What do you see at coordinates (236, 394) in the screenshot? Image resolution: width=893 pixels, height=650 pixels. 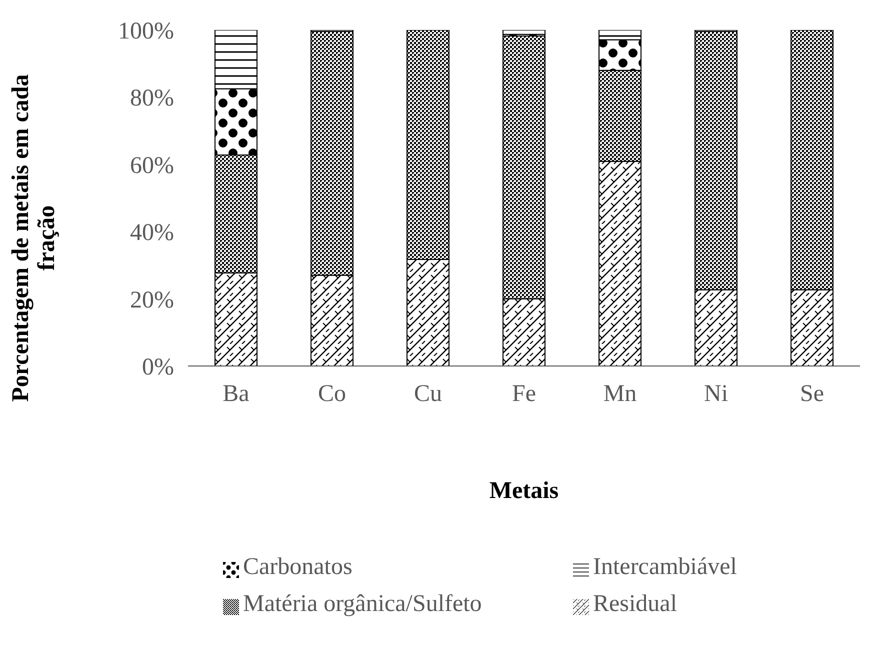 I see `x-tick-label: Ba` at bounding box center [236, 394].